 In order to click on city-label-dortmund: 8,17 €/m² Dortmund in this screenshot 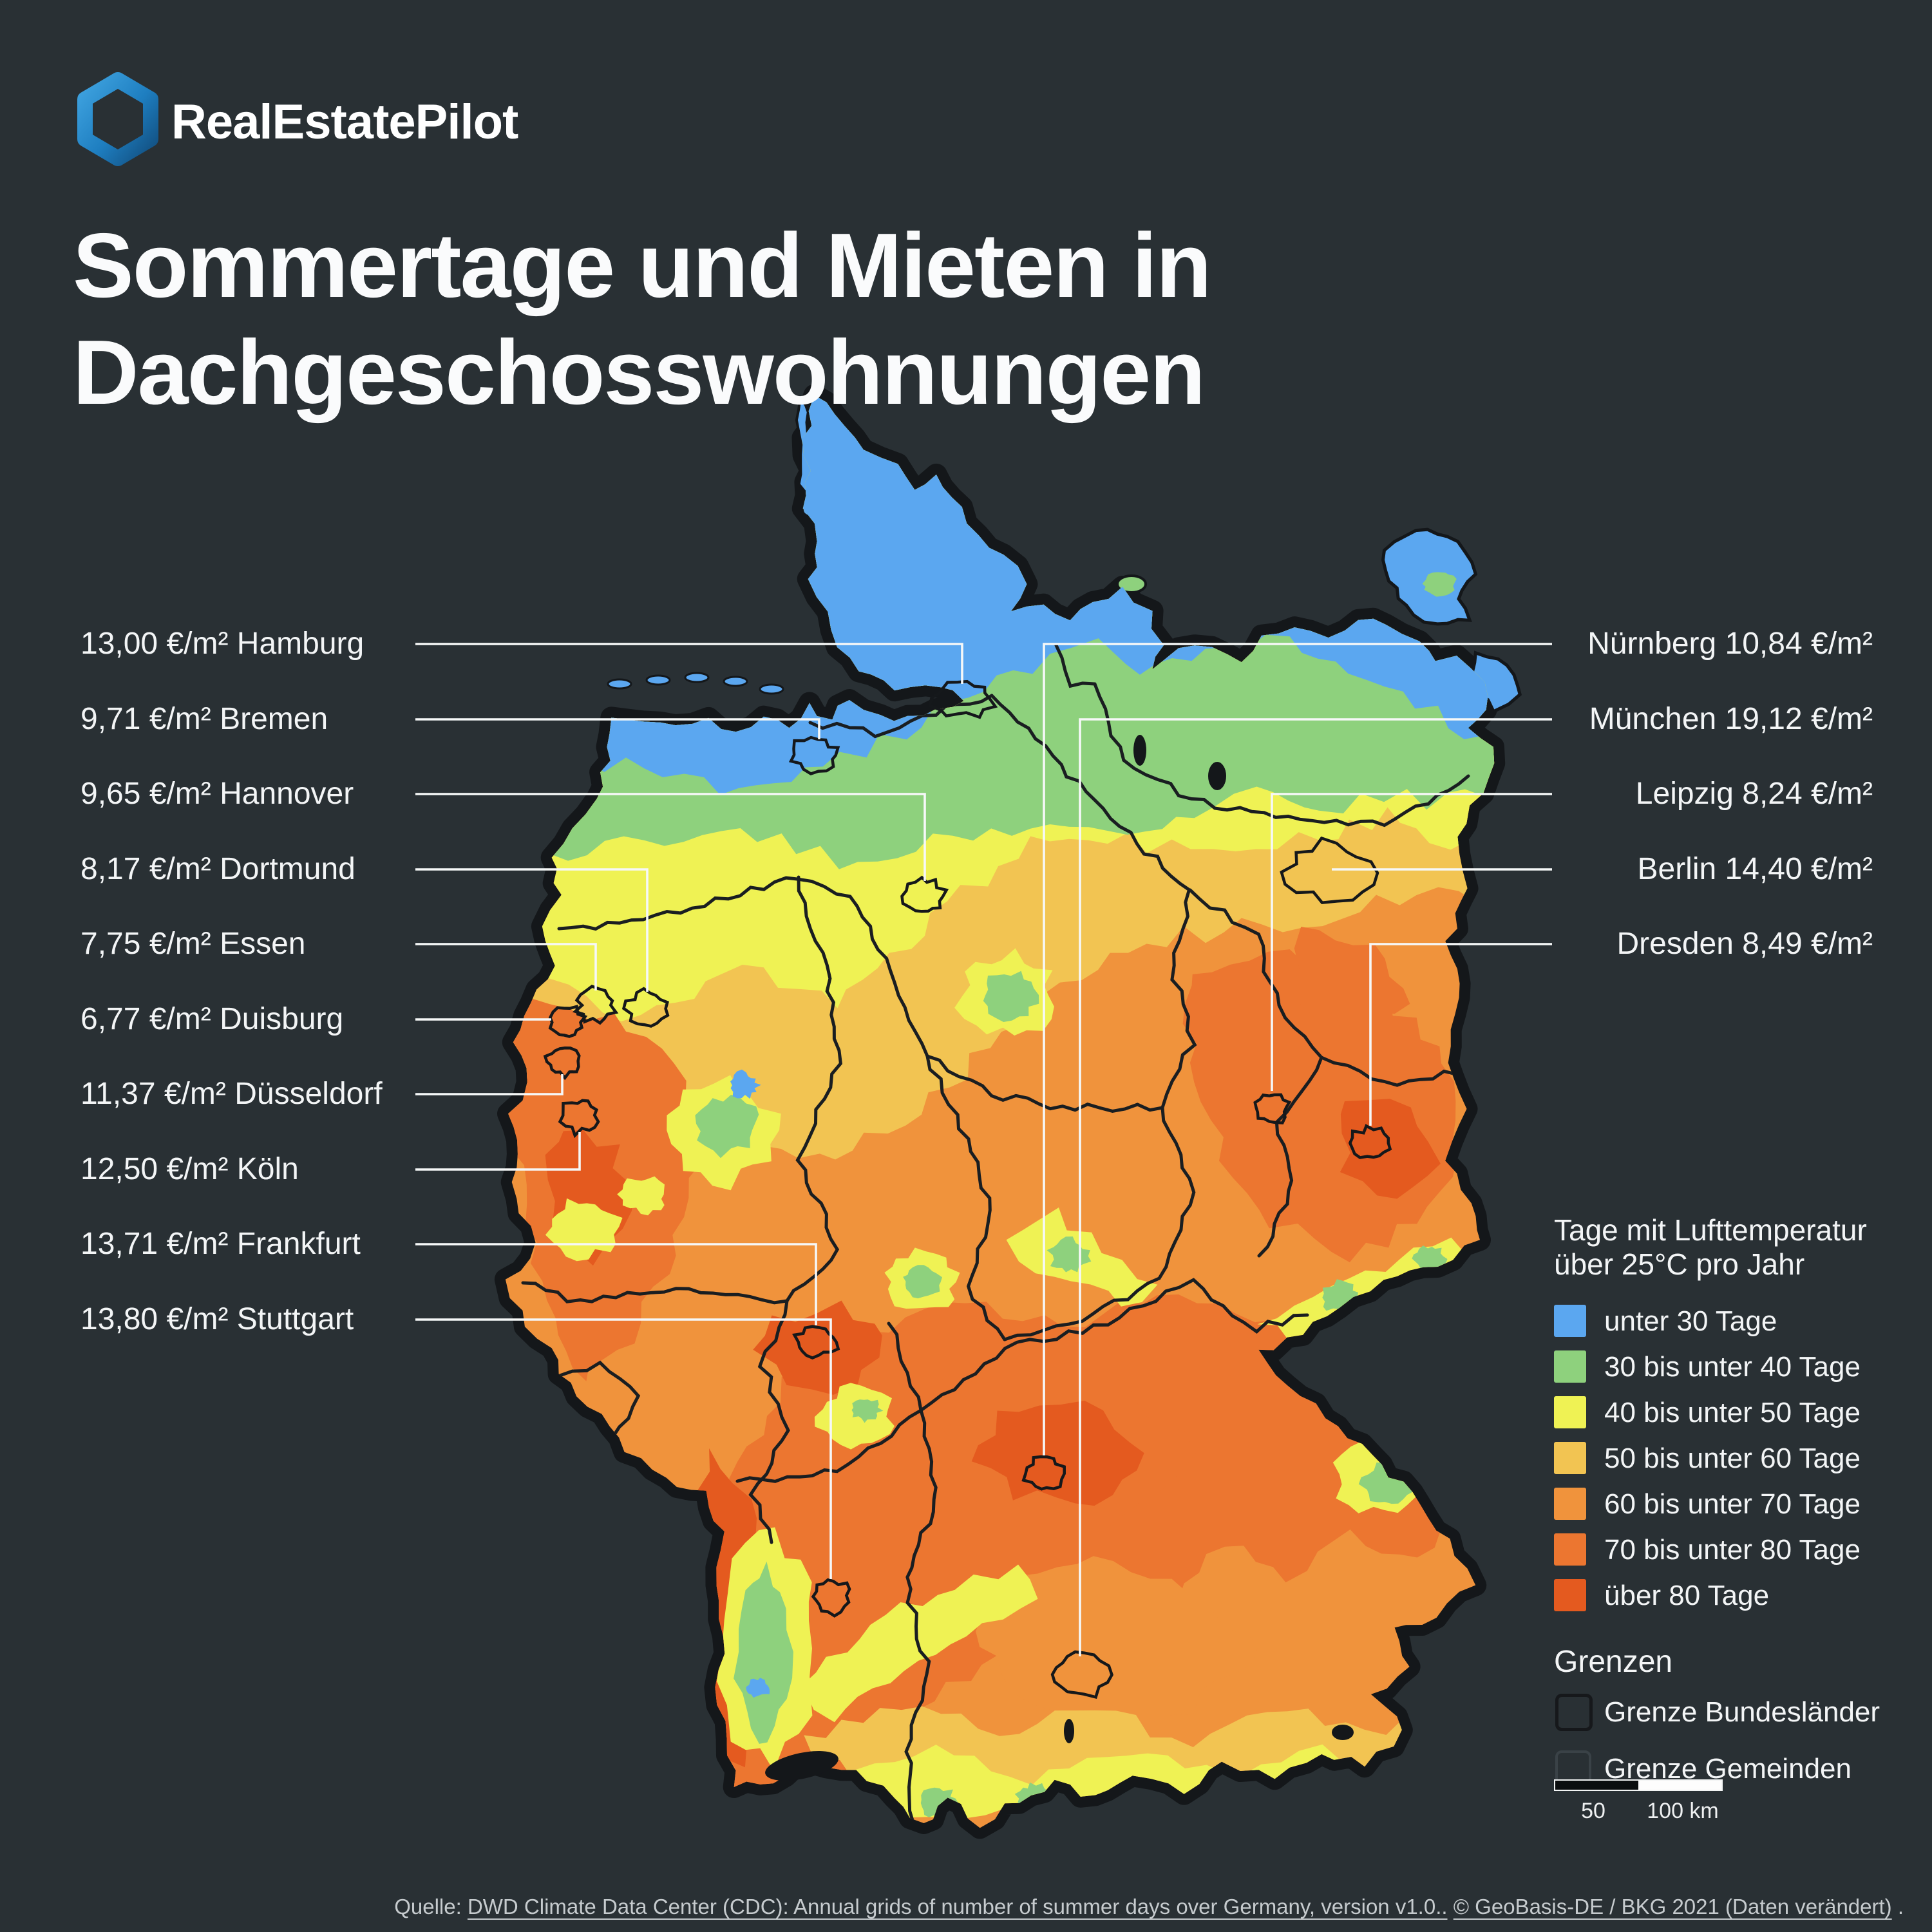, I will do `click(217, 869)`.